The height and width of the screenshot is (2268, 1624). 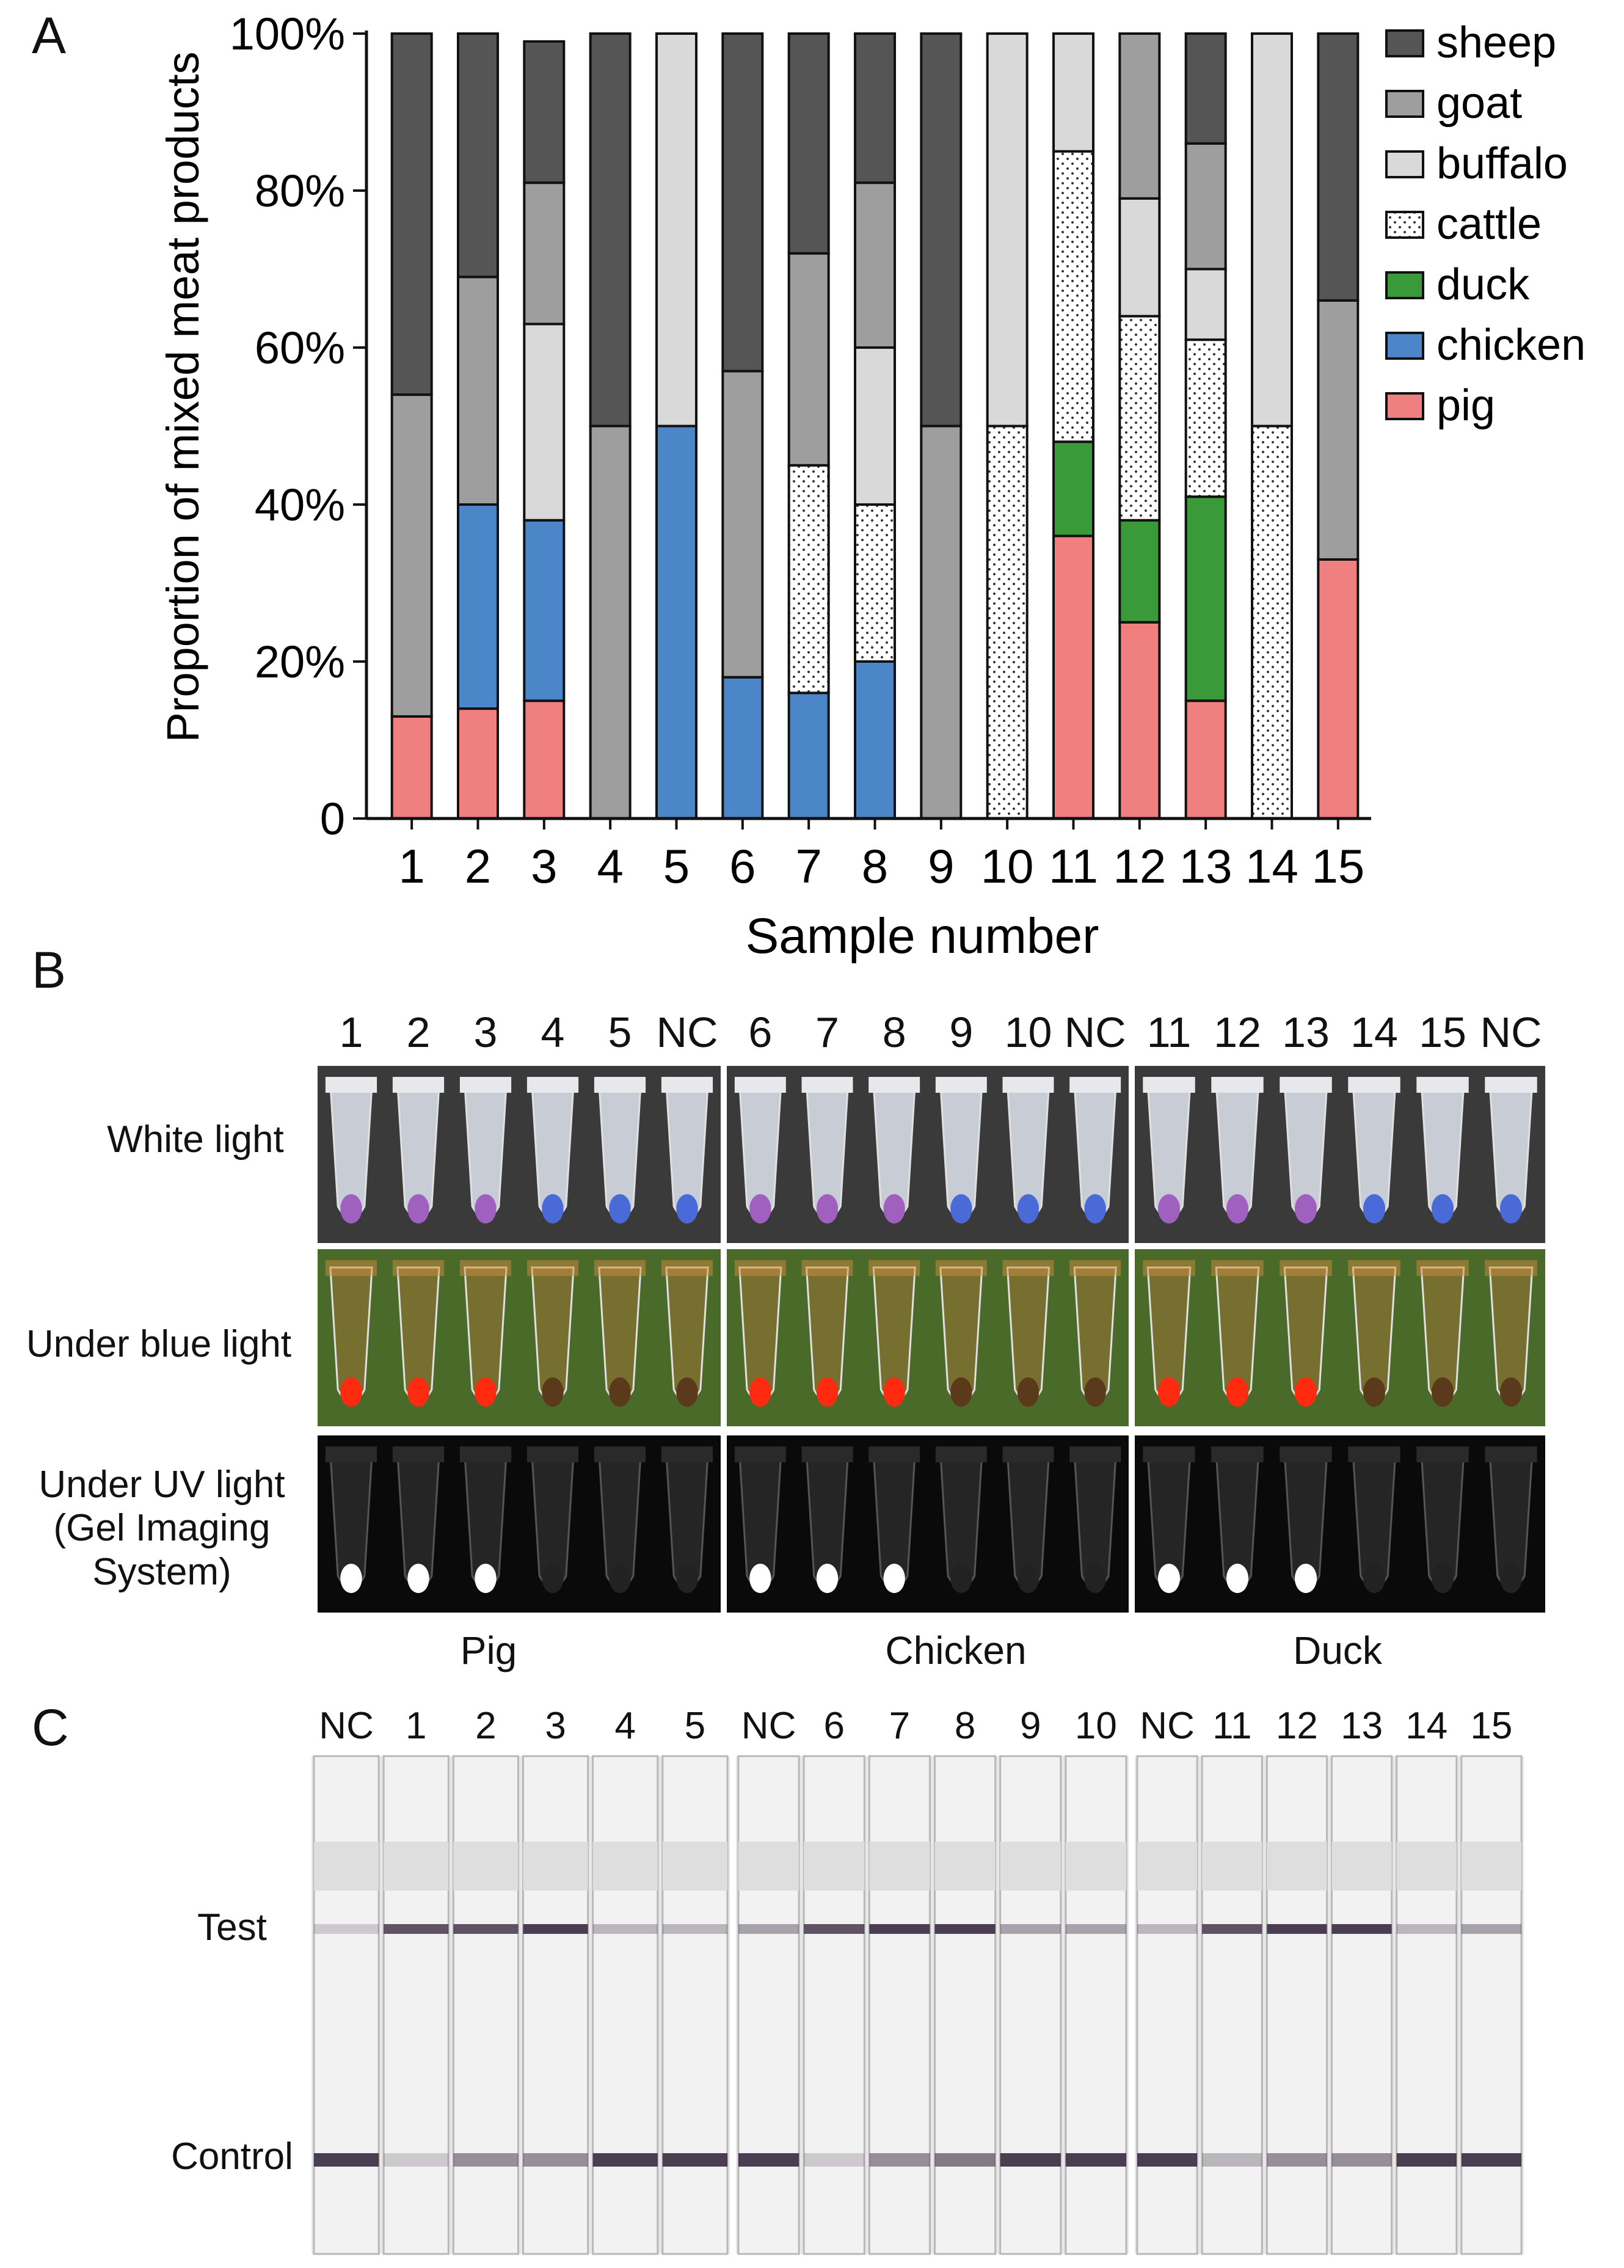 I want to click on y-tick-label: 40%, so click(x=300, y=504).